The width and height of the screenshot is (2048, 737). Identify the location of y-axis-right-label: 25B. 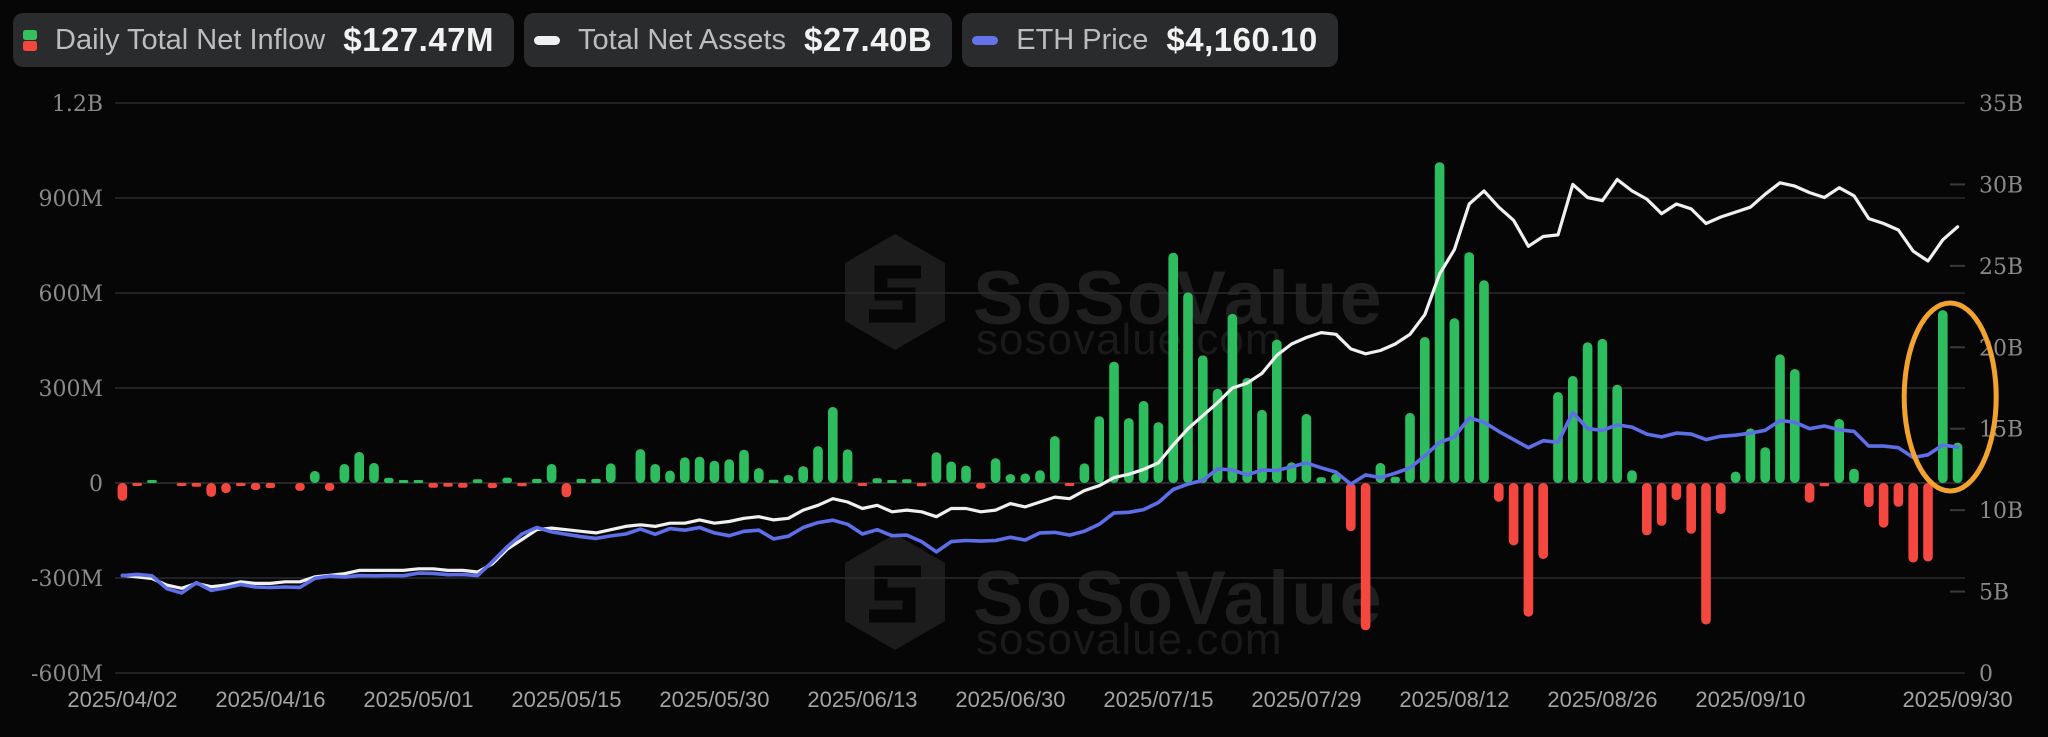
(2001, 267).